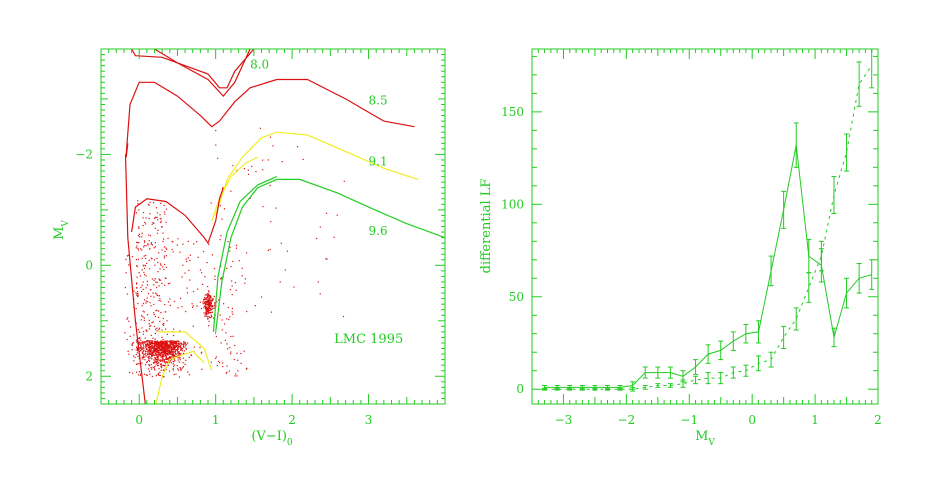 Image resolution: width=926 pixels, height=489 pixels. What do you see at coordinates (272, 438) in the screenshot?
I see `cmd-x-axis-label: (V−I)0` at bounding box center [272, 438].